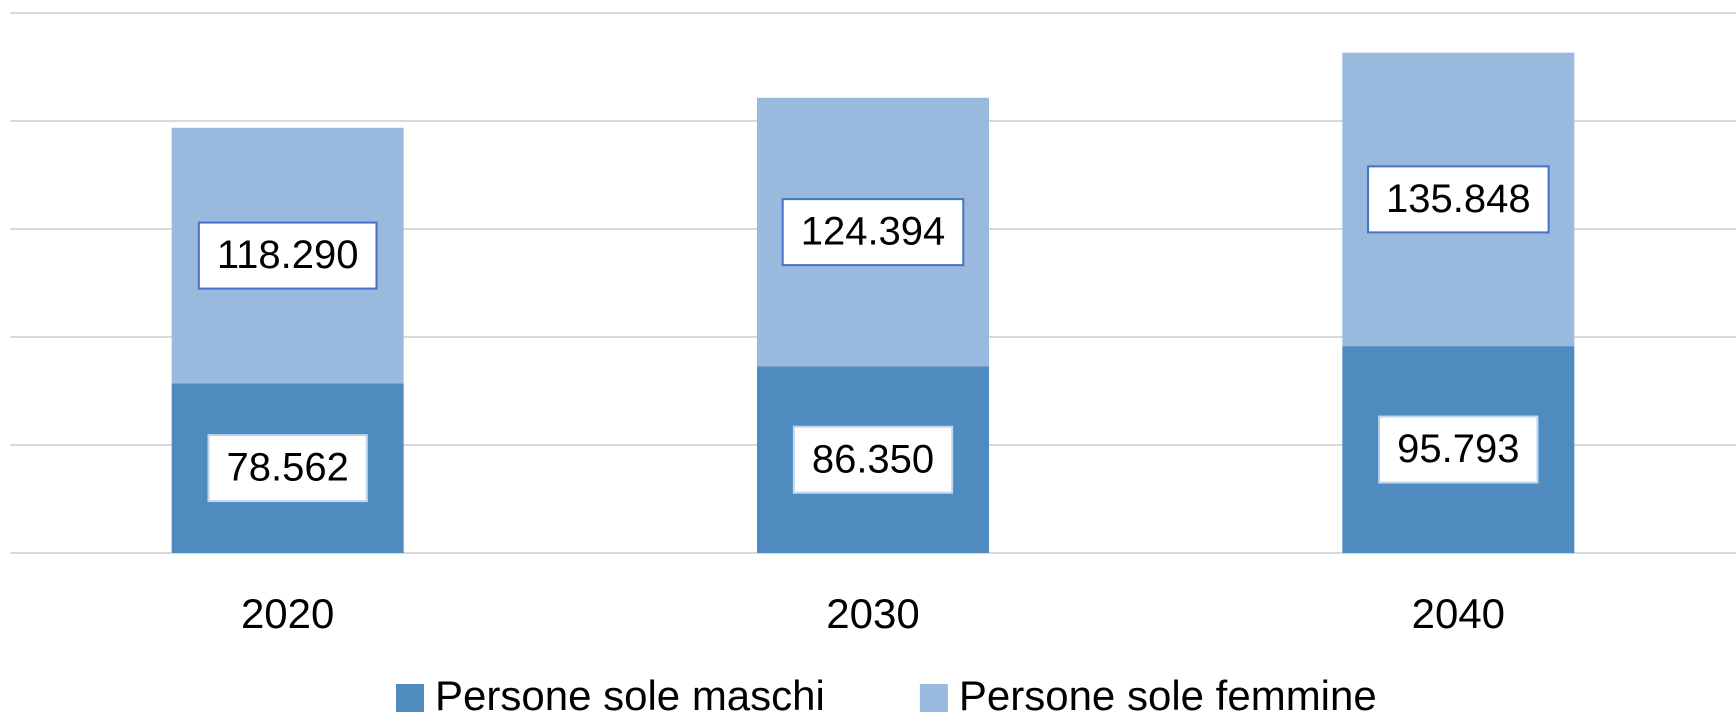 Image resolution: width=1736 pixels, height=717 pixels. Describe the element at coordinates (630, 694) in the screenshot. I see `legend-label: Persone sole maschi` at that location.